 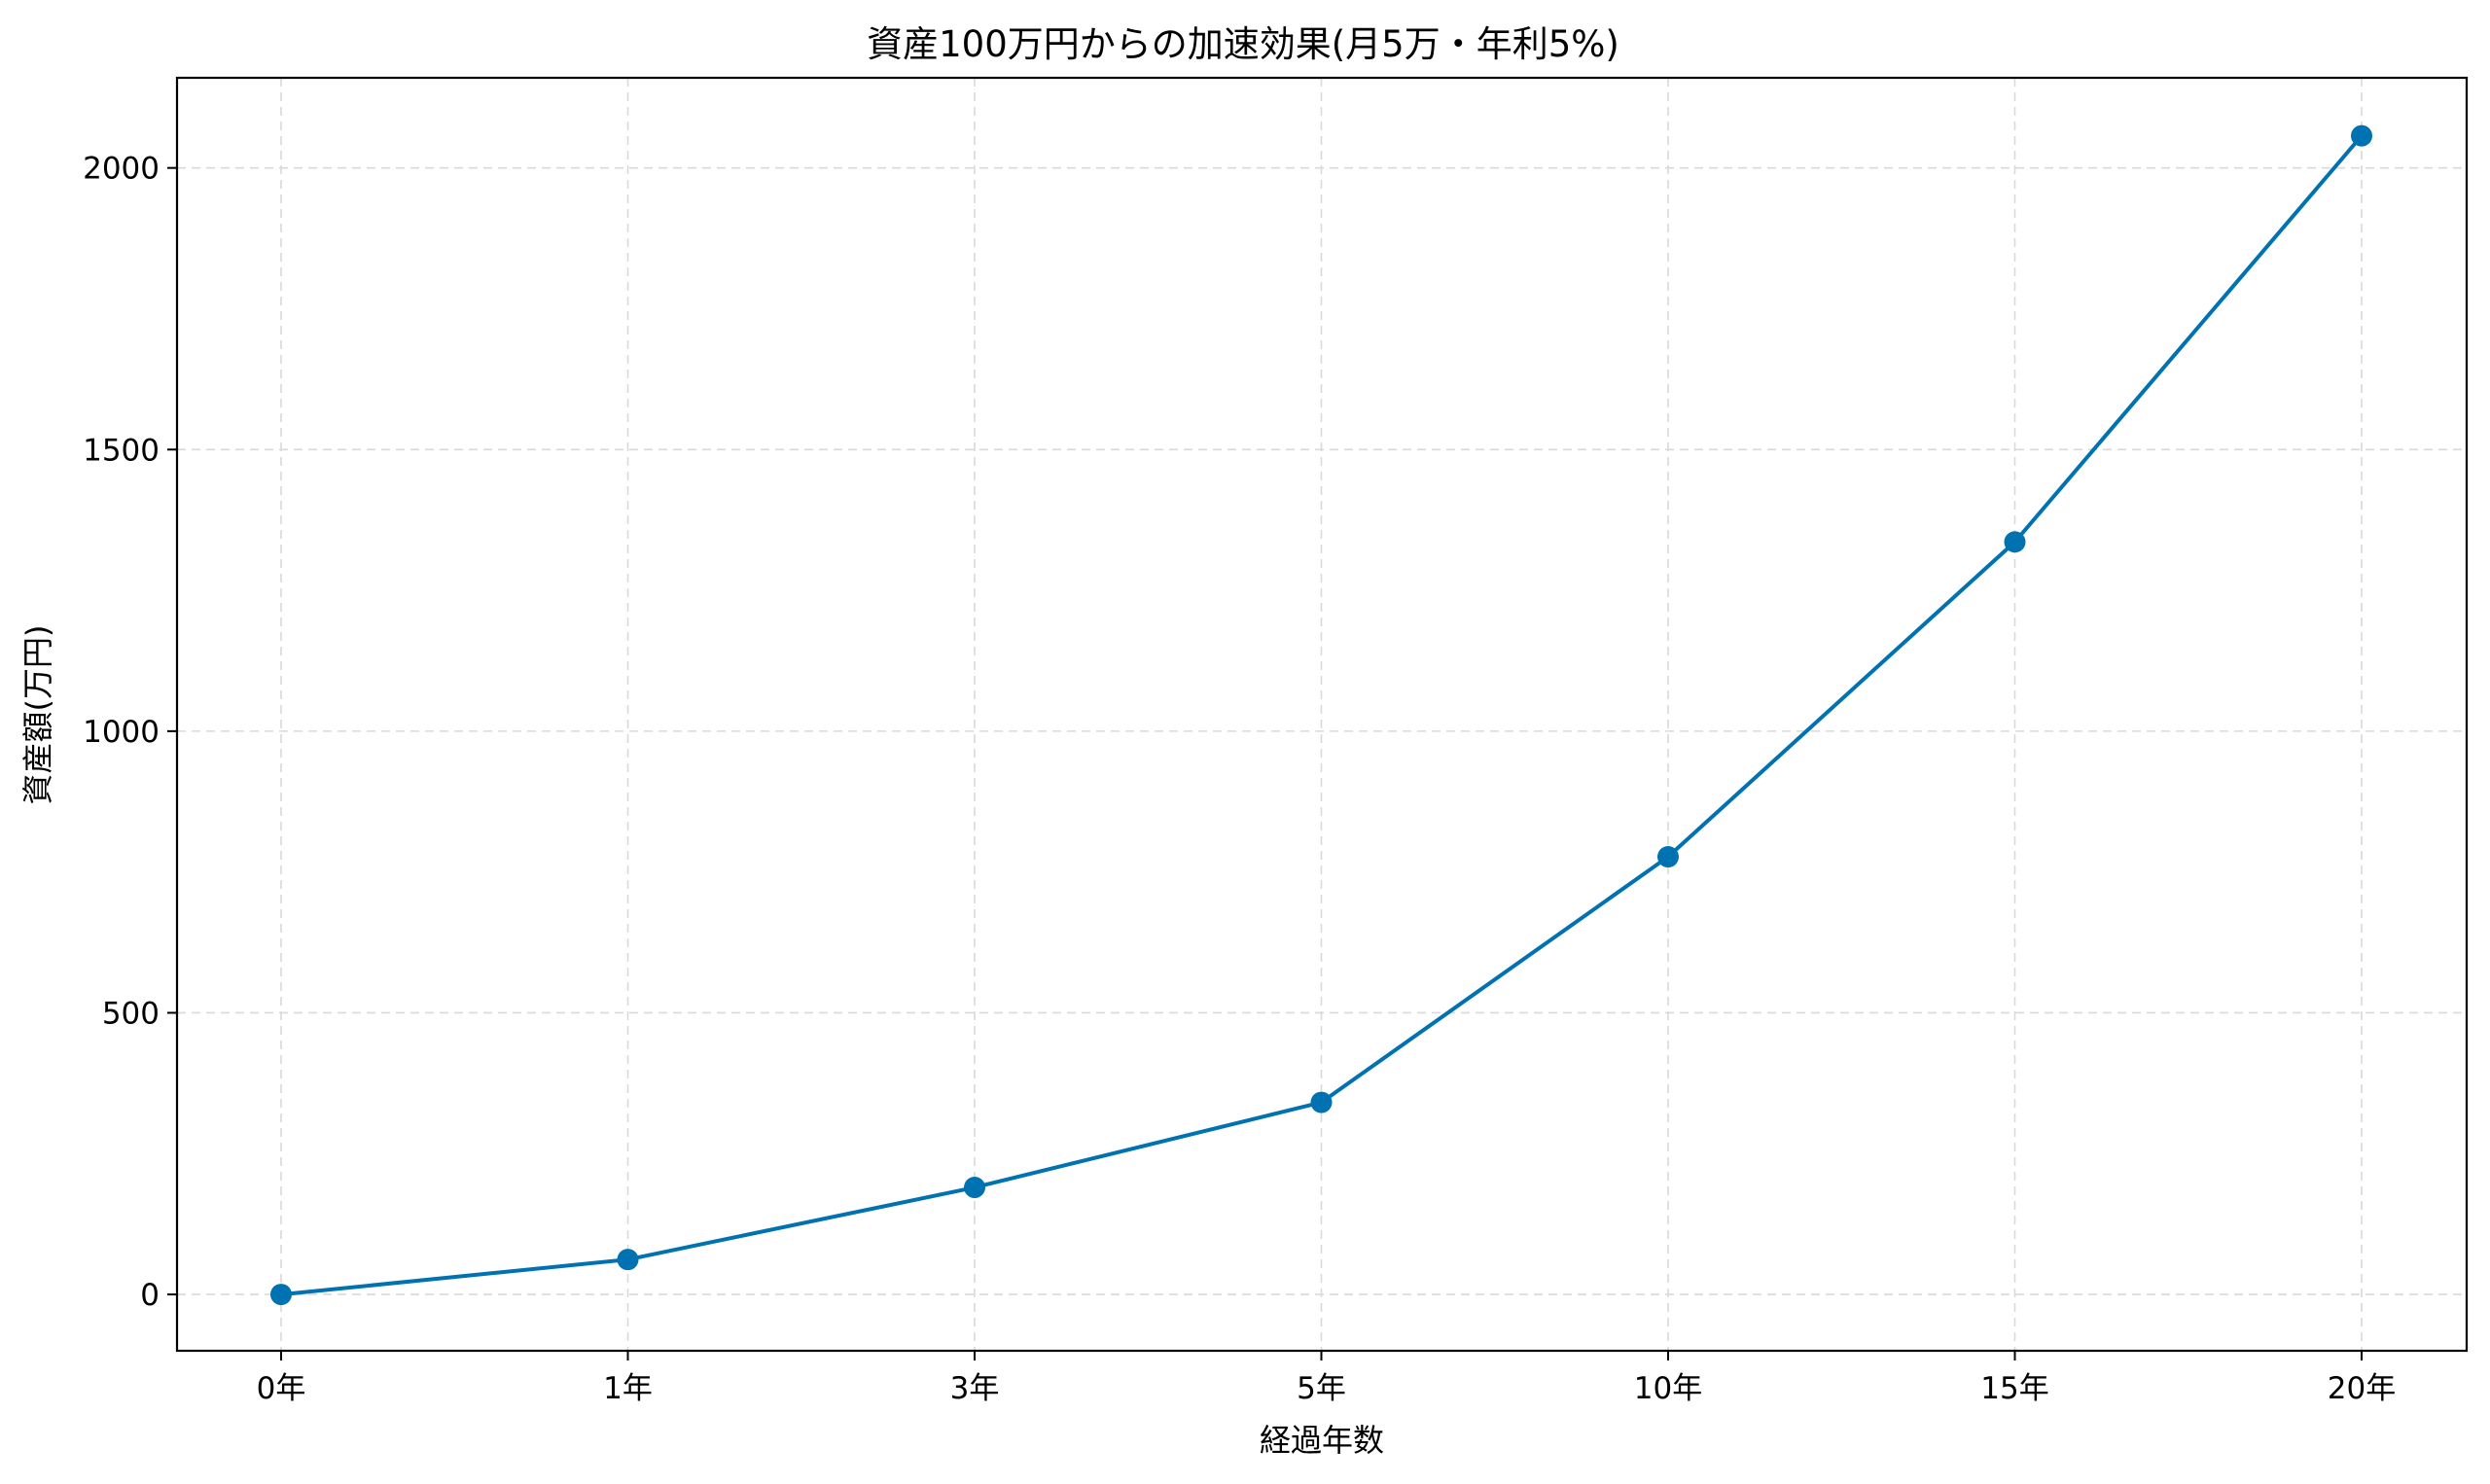 I want to click on x-tick-label: 10年, so click(x=1668, y=1389).